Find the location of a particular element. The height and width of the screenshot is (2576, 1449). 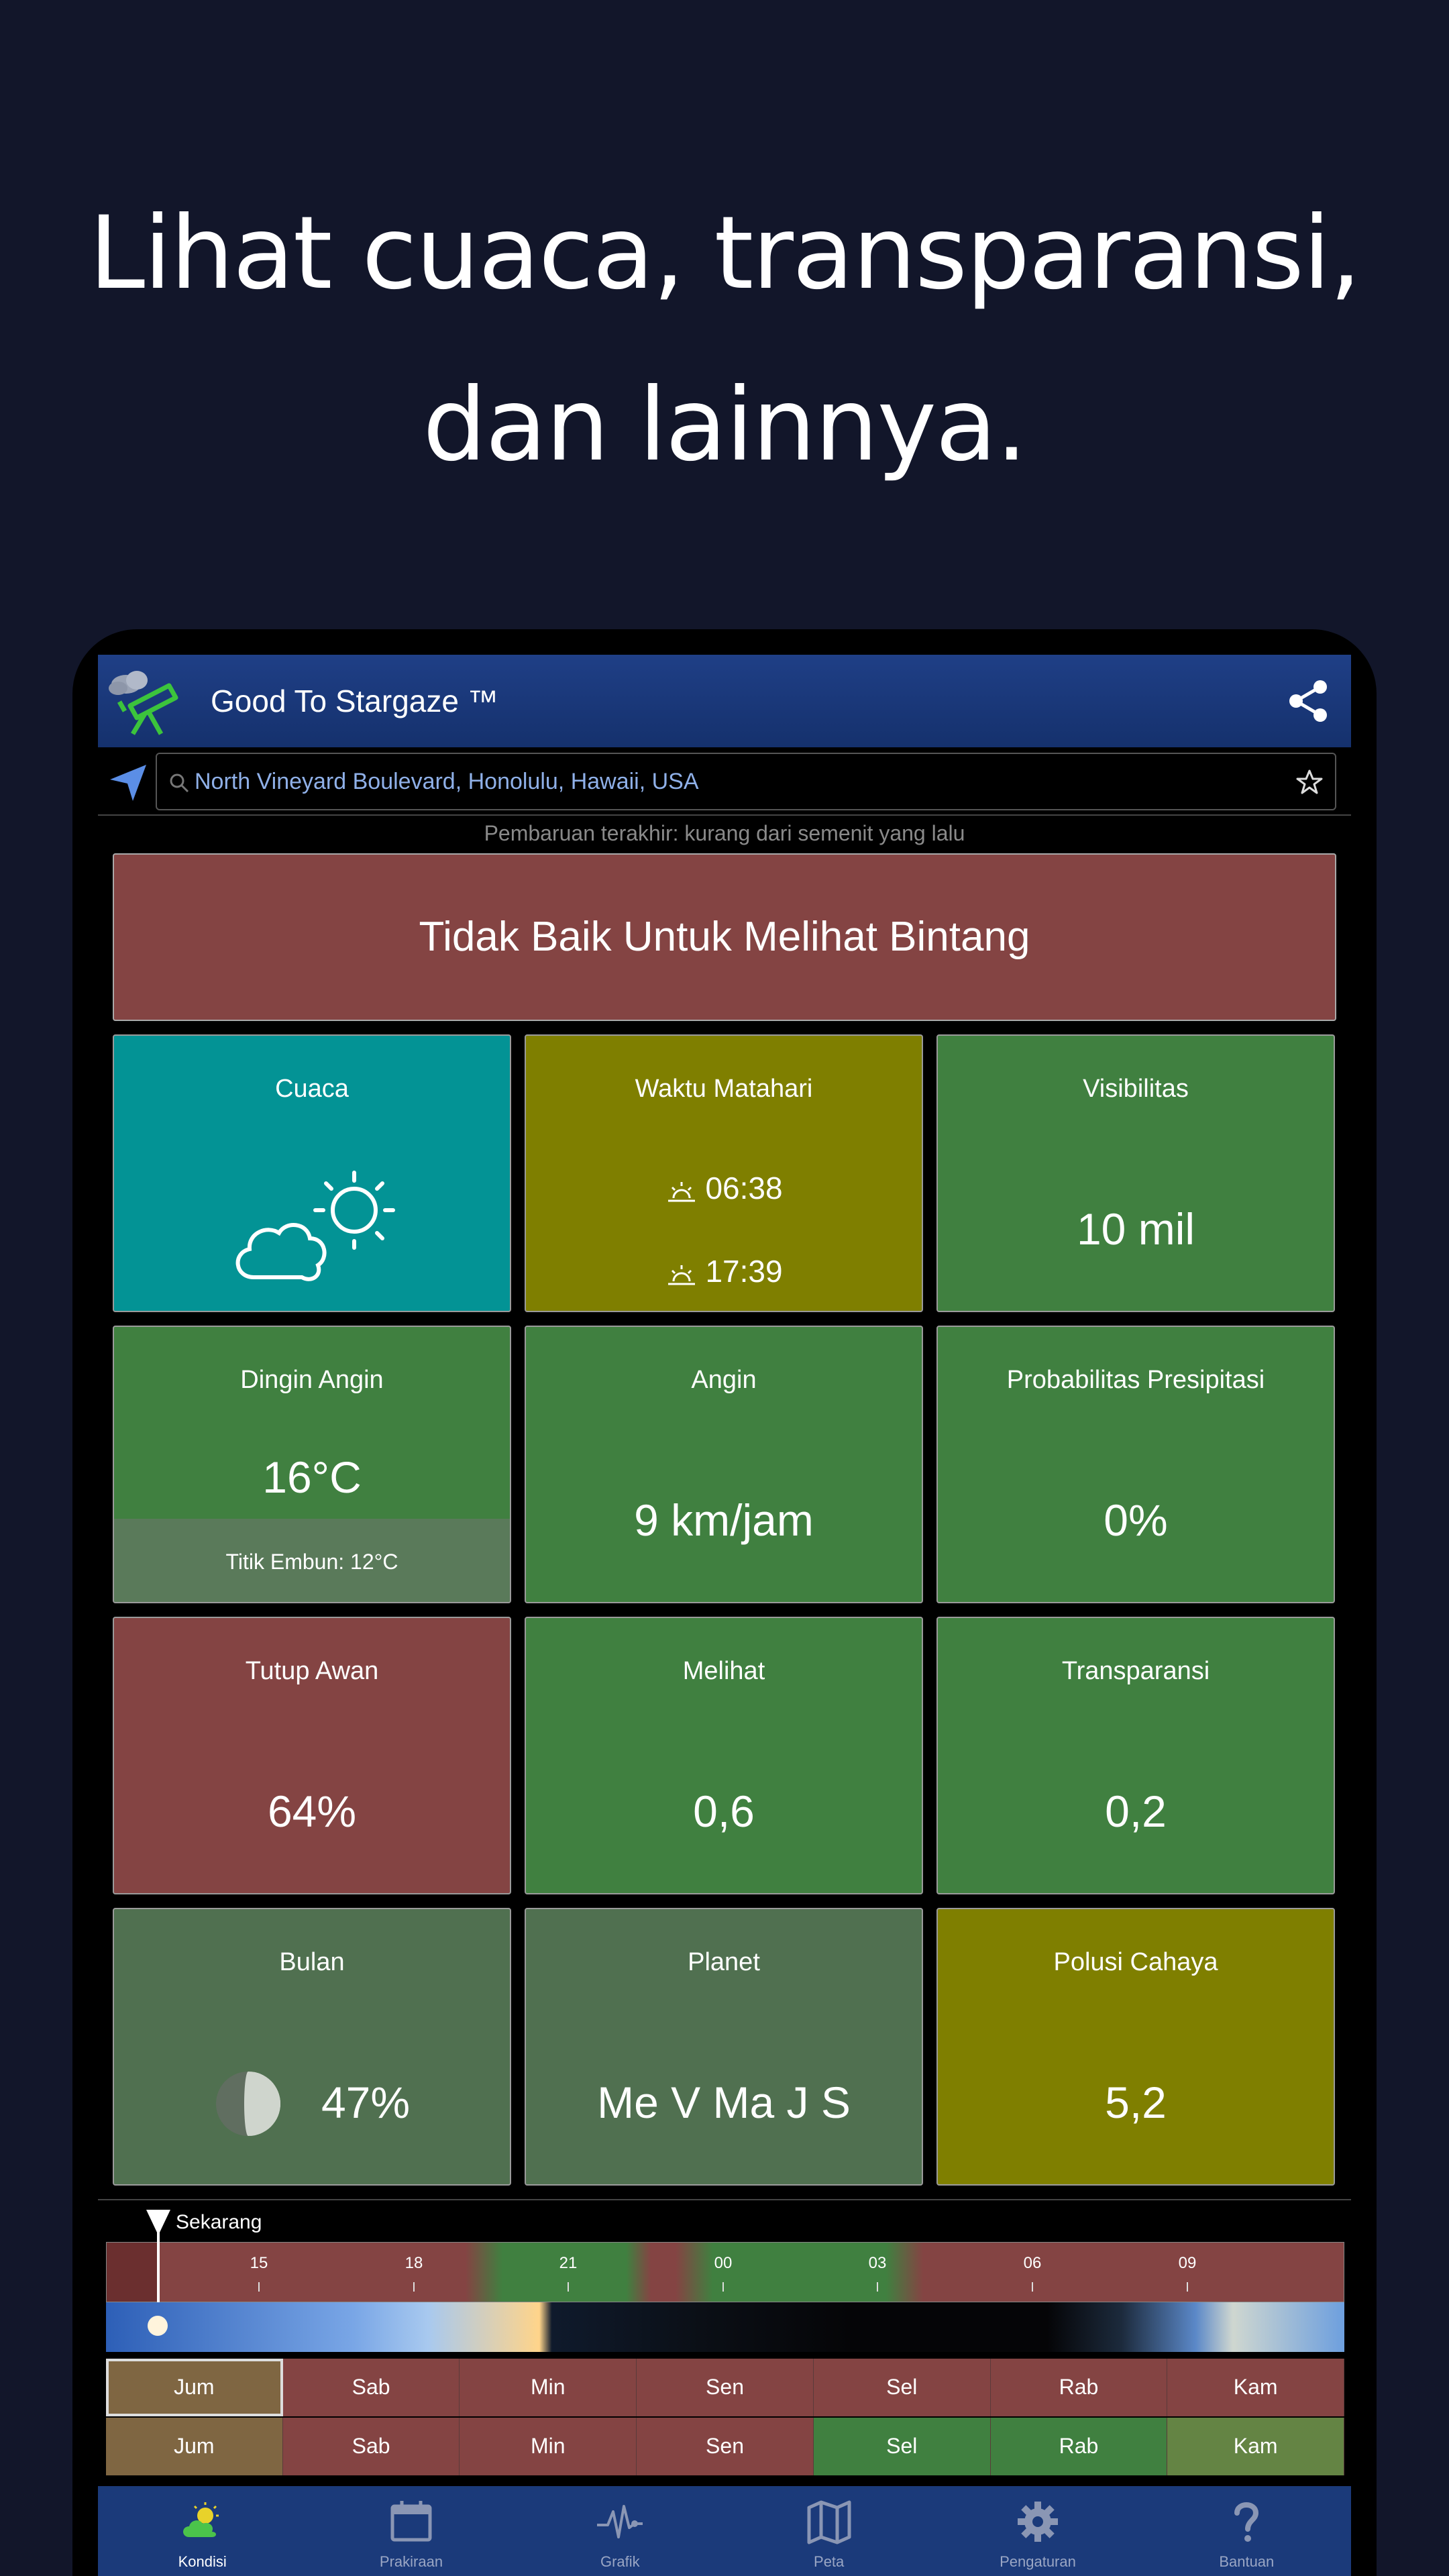

app-title: Good To Stargaze ™ is located at coordinates (354, 701).